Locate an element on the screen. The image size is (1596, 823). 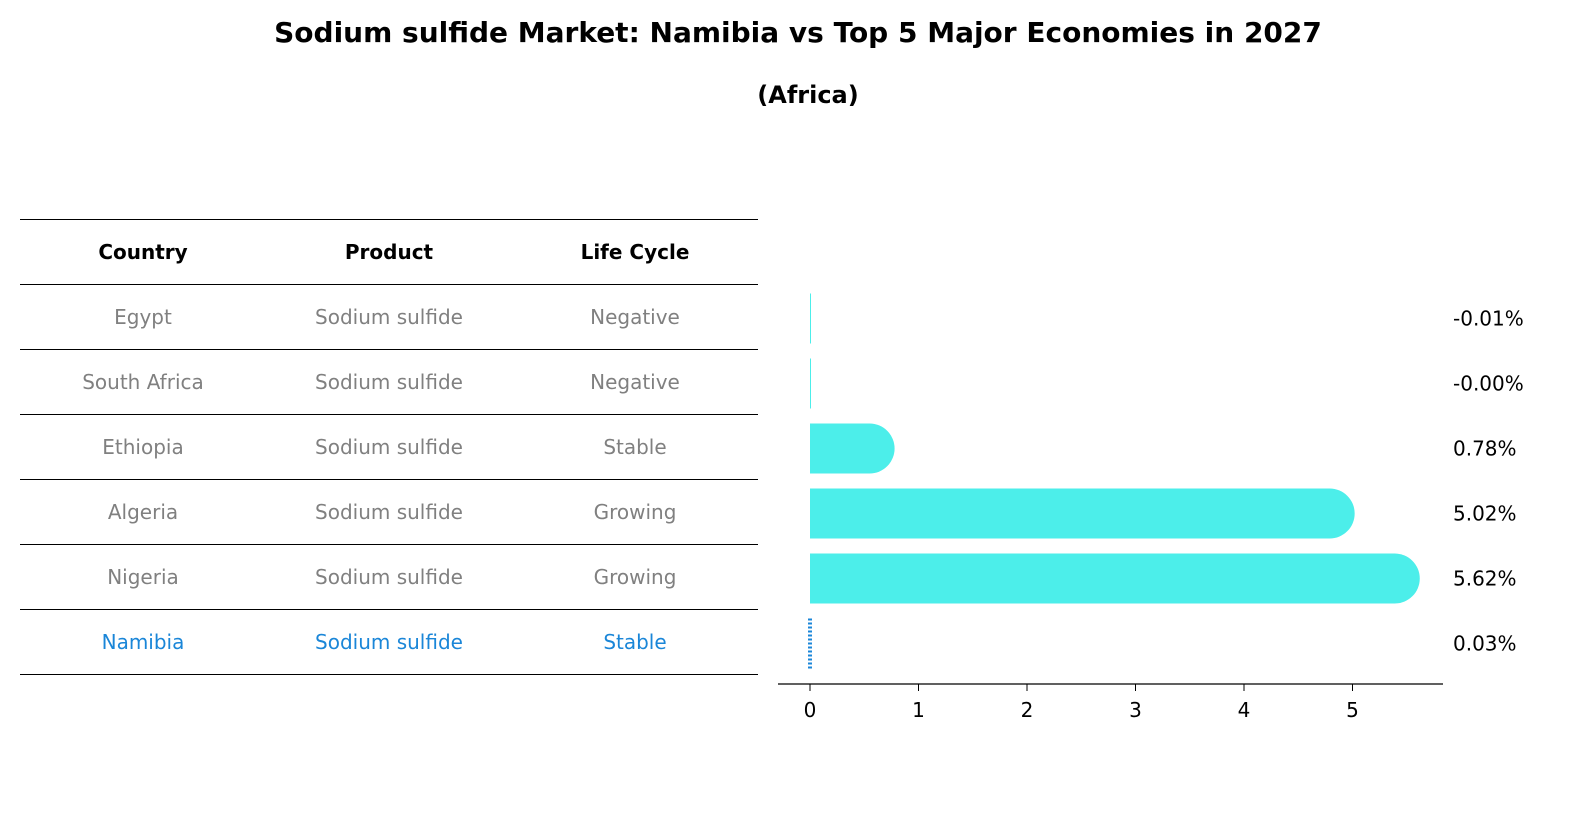
bar-value-label: 5.62% is located at coordinates (1485, 579).